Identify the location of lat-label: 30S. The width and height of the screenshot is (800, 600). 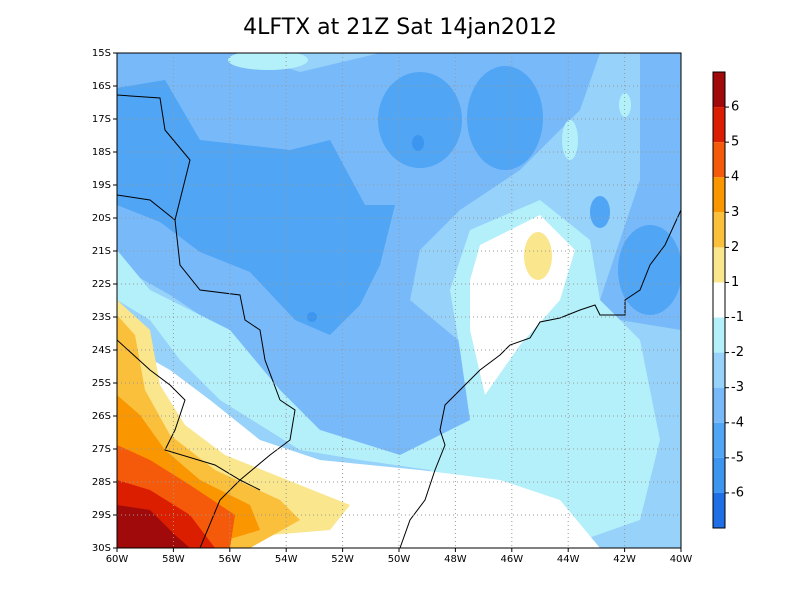
(101, 548).